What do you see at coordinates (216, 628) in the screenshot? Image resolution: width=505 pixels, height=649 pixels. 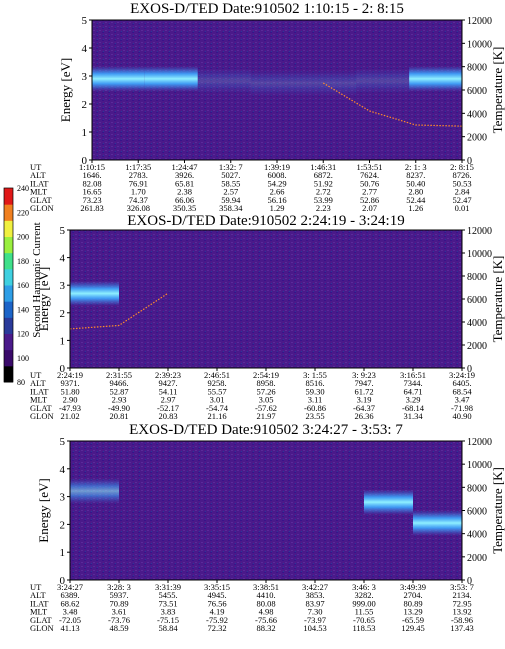 I see `ephemeris-cell: 72.32` at bounding box center [216, 628].